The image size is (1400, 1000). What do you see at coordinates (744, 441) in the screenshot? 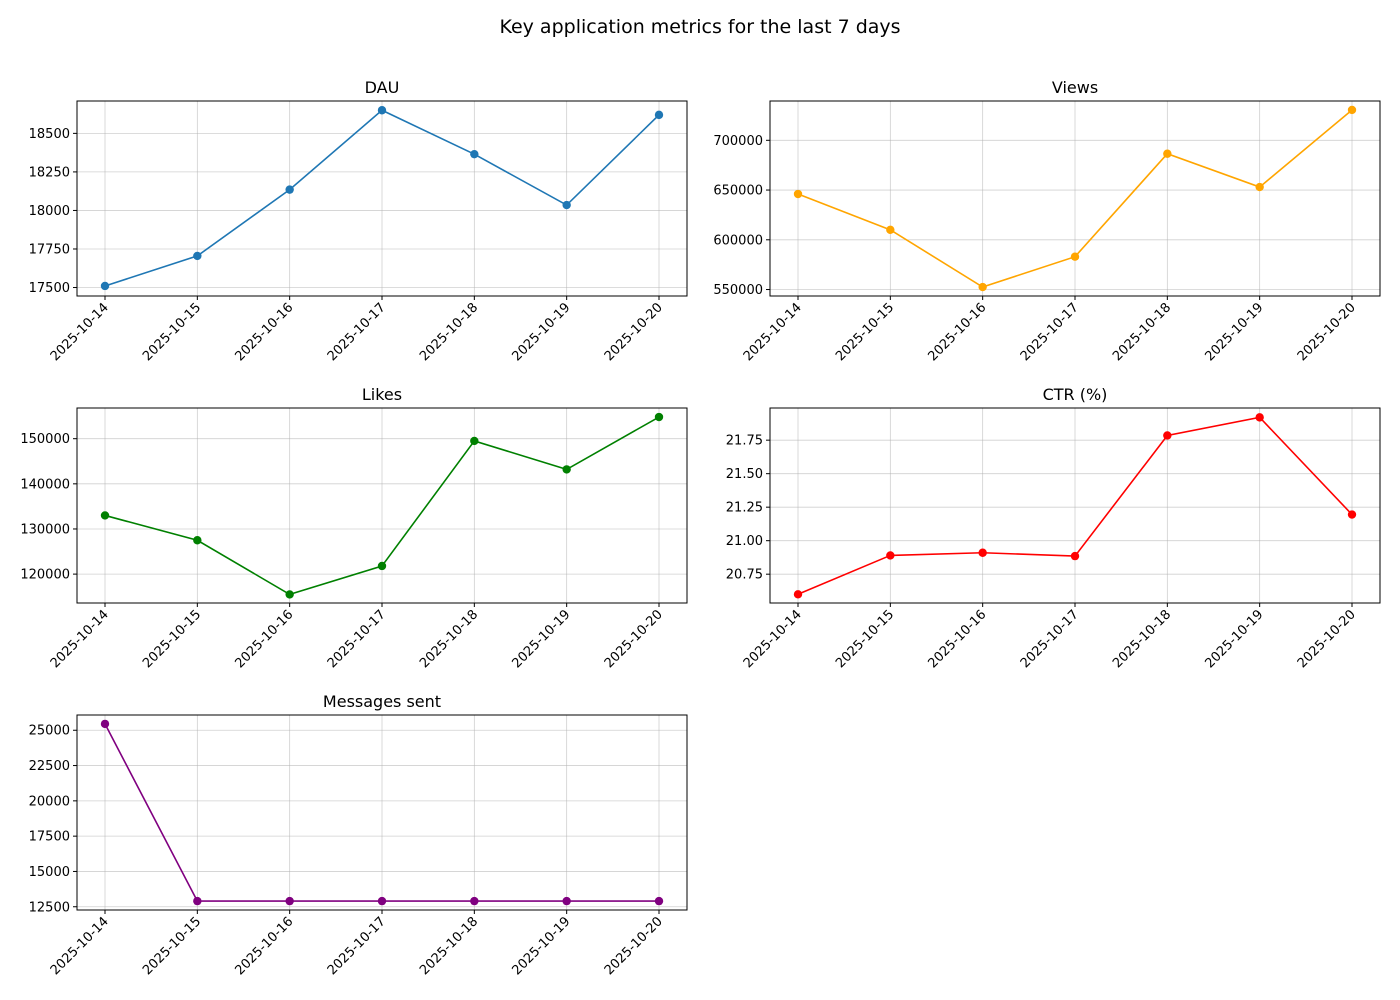
I see `y-tick-label: 21.75` at bounding box center [744, 441].